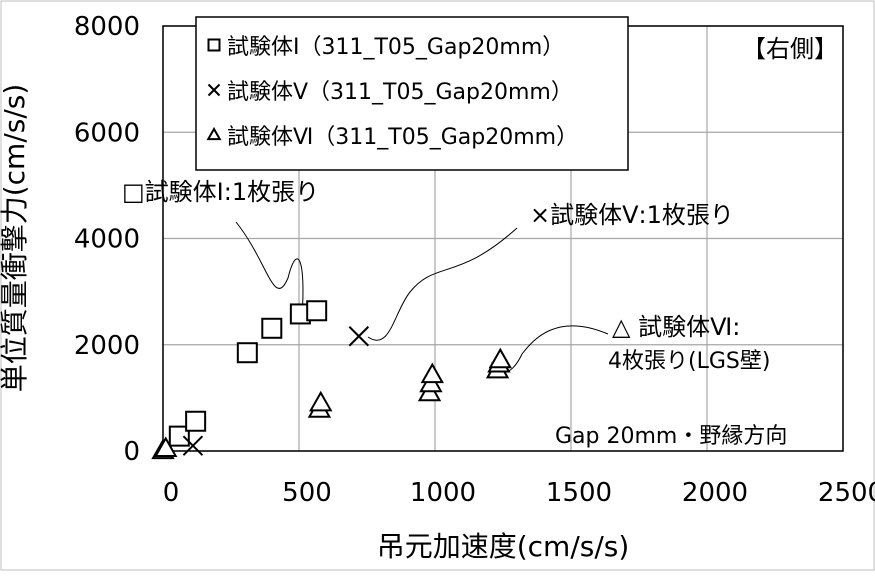  Describe the element at coordinates (15, 238) in the screenshot. I see `y-axis-title: 単位質量衝撃力(cm/s/s)` at that location.